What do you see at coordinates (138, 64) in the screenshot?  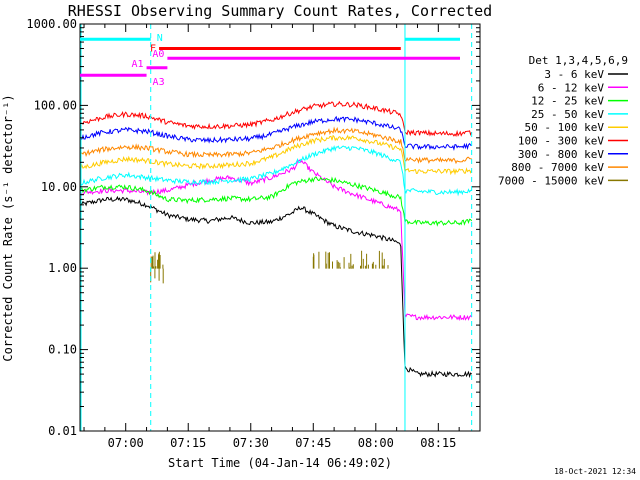 I see `annotation-label-a1: A1` at bounding box center [138, 64].